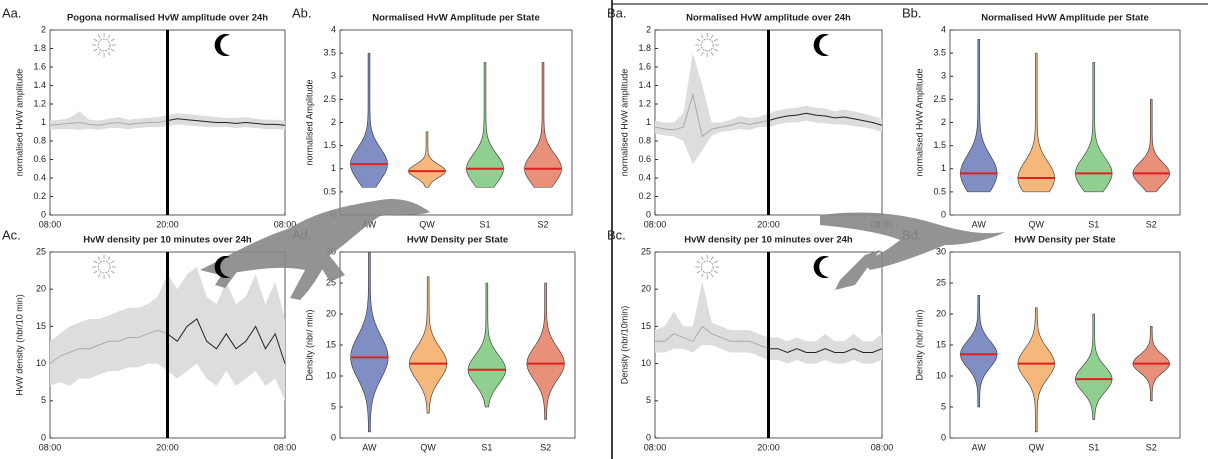  I want to click on y-tick-label: 1.6, so click(39, 66).